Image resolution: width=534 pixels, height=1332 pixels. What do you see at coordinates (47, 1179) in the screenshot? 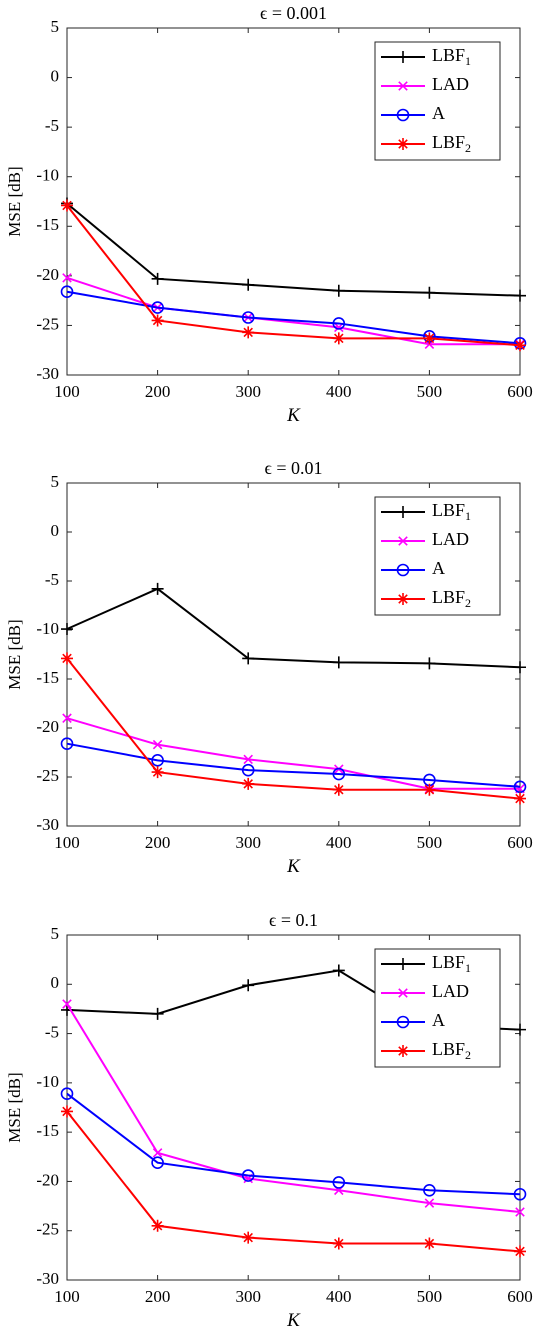
I see `y-tick-label: -20` at bounding box center [47, 1179].